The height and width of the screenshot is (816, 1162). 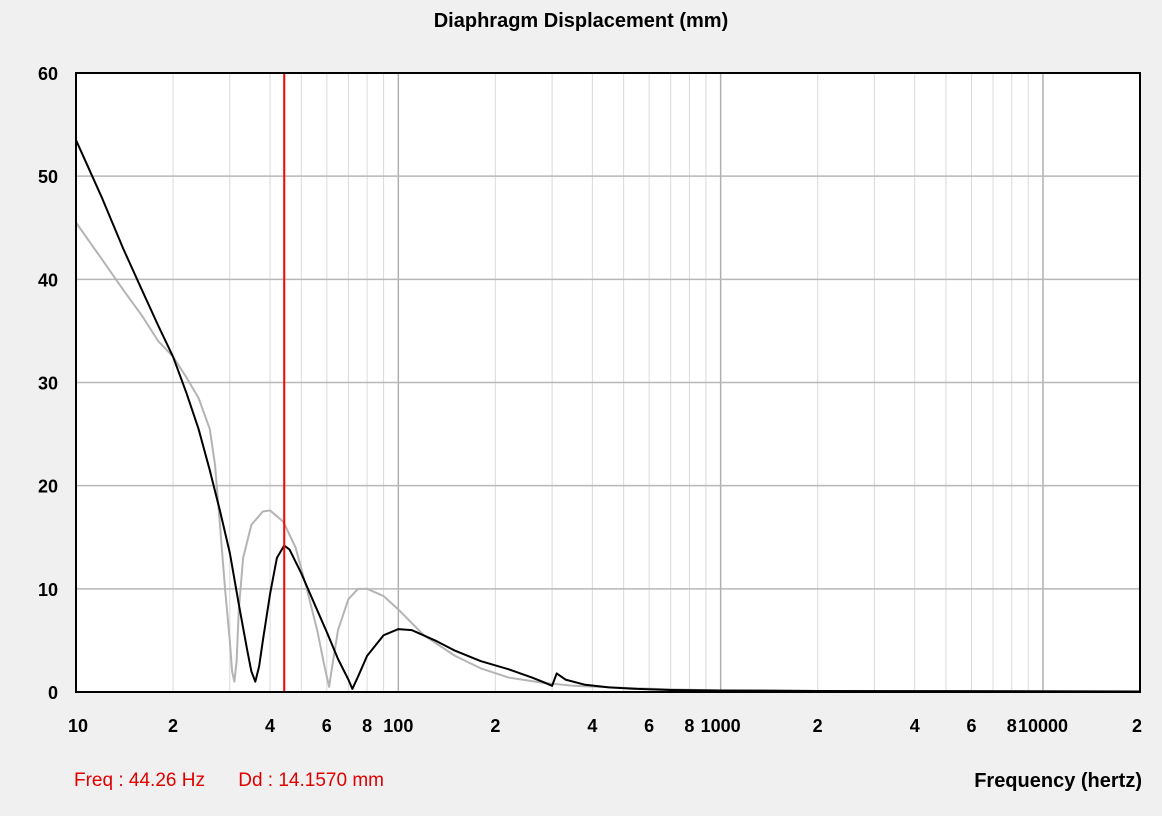 What do you see at coordinates (48, 74) in the screenshot?
I see `y-tick-label: 60` at bounding box center [48, 74].